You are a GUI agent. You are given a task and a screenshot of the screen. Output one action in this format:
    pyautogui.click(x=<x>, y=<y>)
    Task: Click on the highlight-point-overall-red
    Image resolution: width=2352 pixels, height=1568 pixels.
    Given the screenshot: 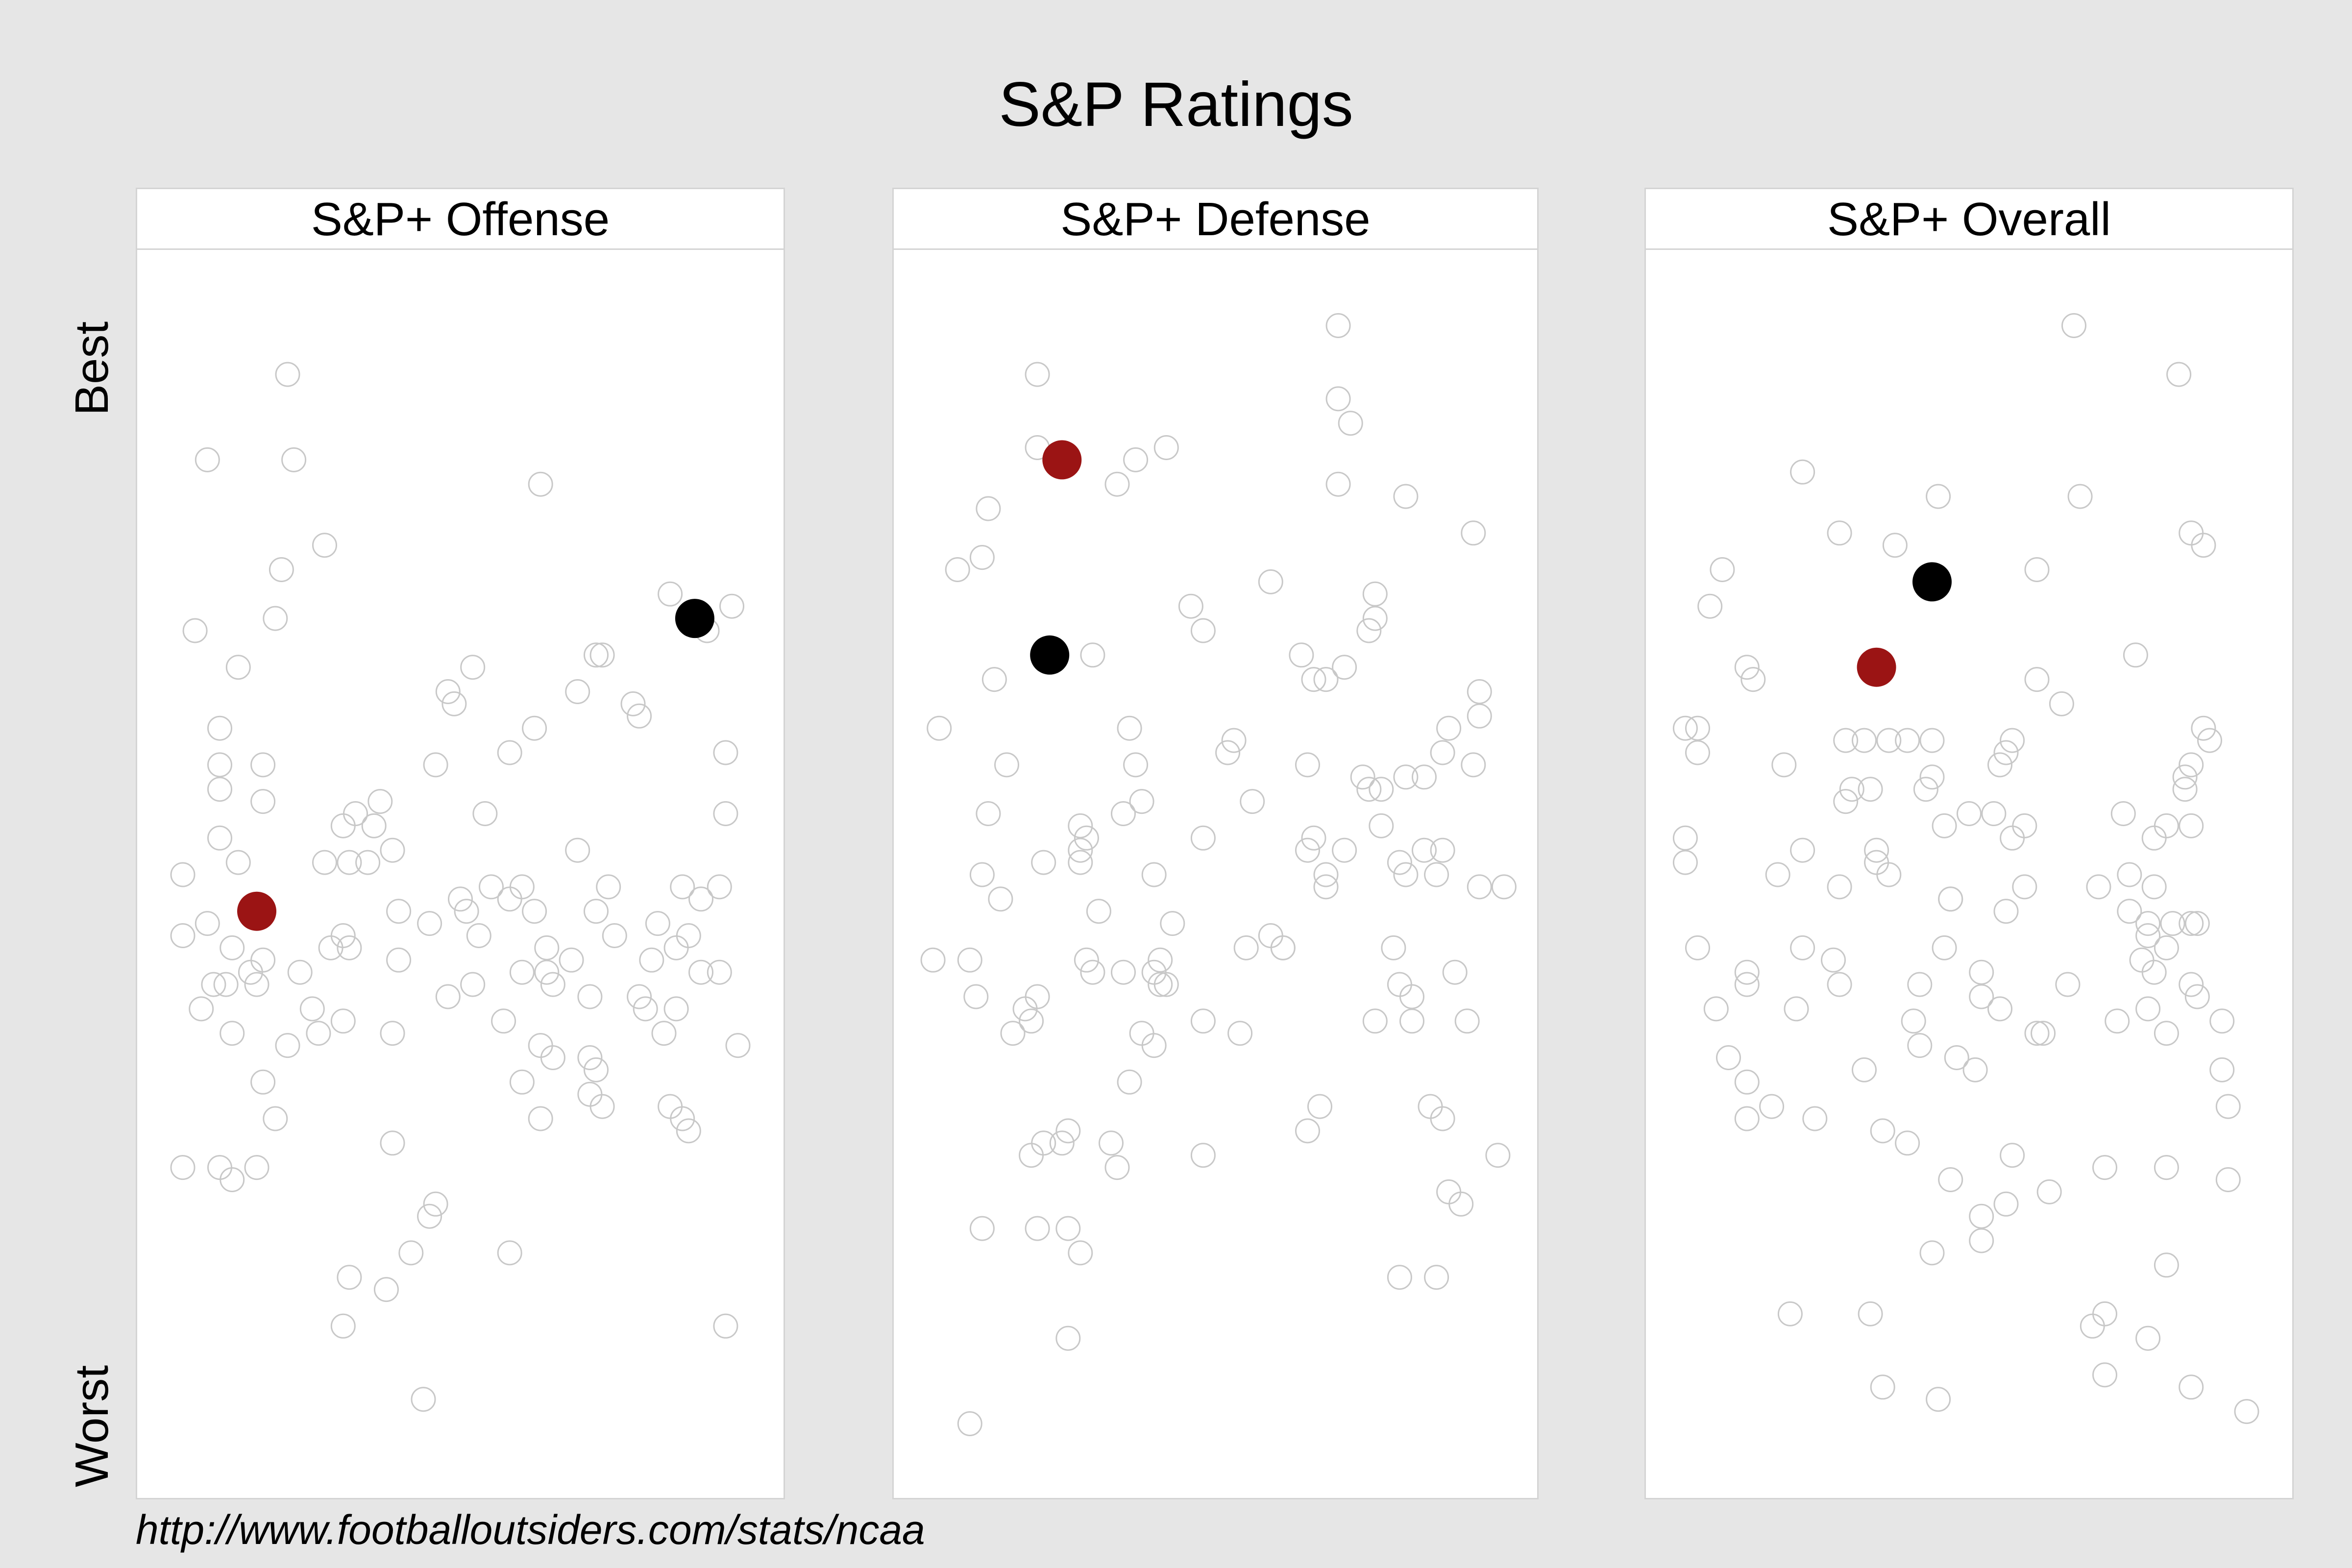 What is the action you would take?
    pyautogui.click(x=1876, y=667)
    